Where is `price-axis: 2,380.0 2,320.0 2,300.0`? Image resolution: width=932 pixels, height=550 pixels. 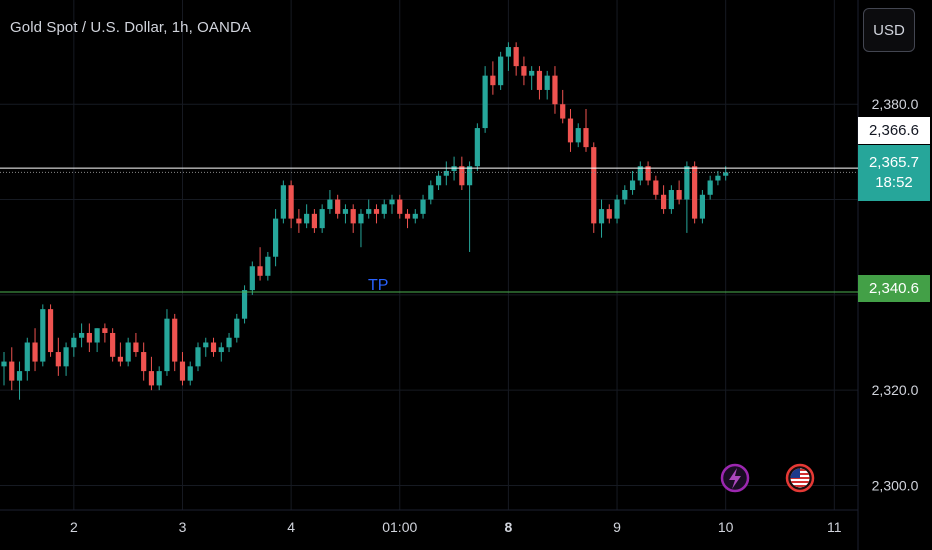
price-axis: 2,380.0 2,320.0 2,300.0 is located at coordinates (895, 294).